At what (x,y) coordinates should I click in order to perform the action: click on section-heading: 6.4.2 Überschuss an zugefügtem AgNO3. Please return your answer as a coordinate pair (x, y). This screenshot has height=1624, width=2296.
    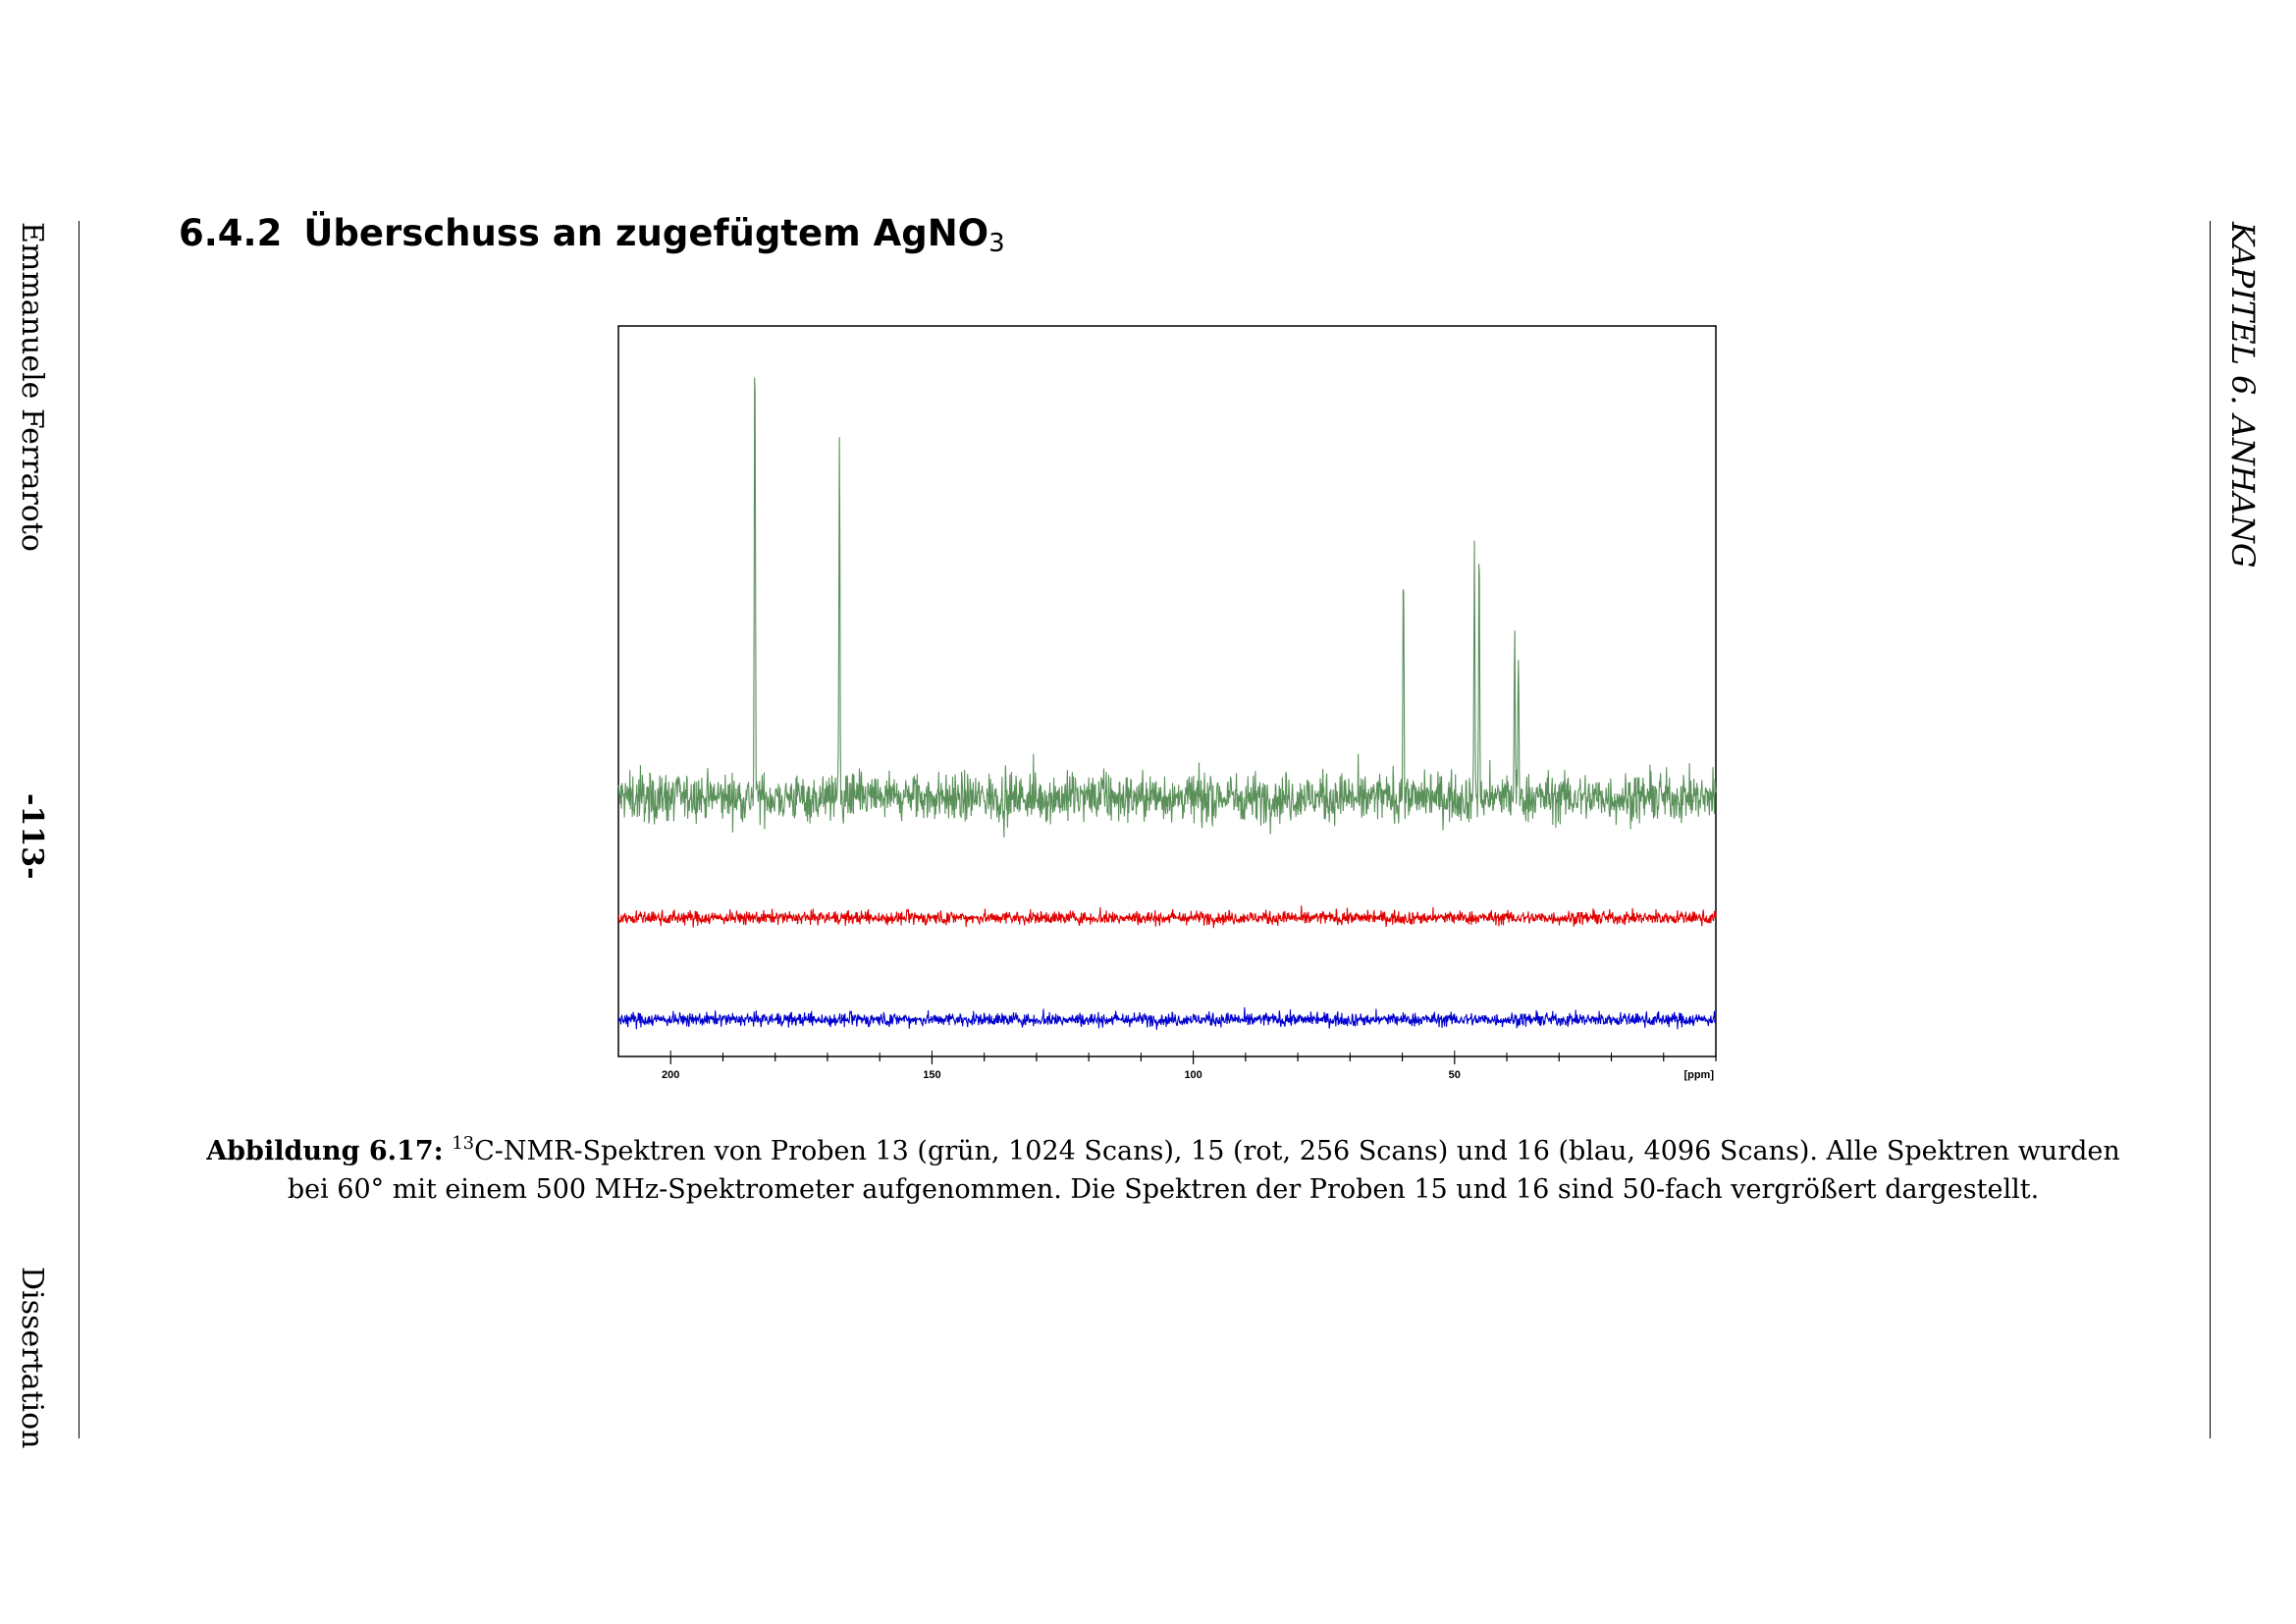
    Looking at the image, I should click on (592, 235).